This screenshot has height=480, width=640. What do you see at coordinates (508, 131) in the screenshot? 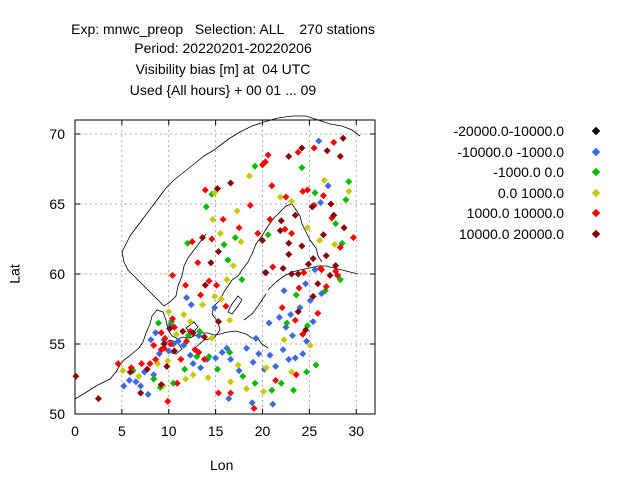
I see `legend-label: -20000.0-10000.0` at bounding box center [508, 131].